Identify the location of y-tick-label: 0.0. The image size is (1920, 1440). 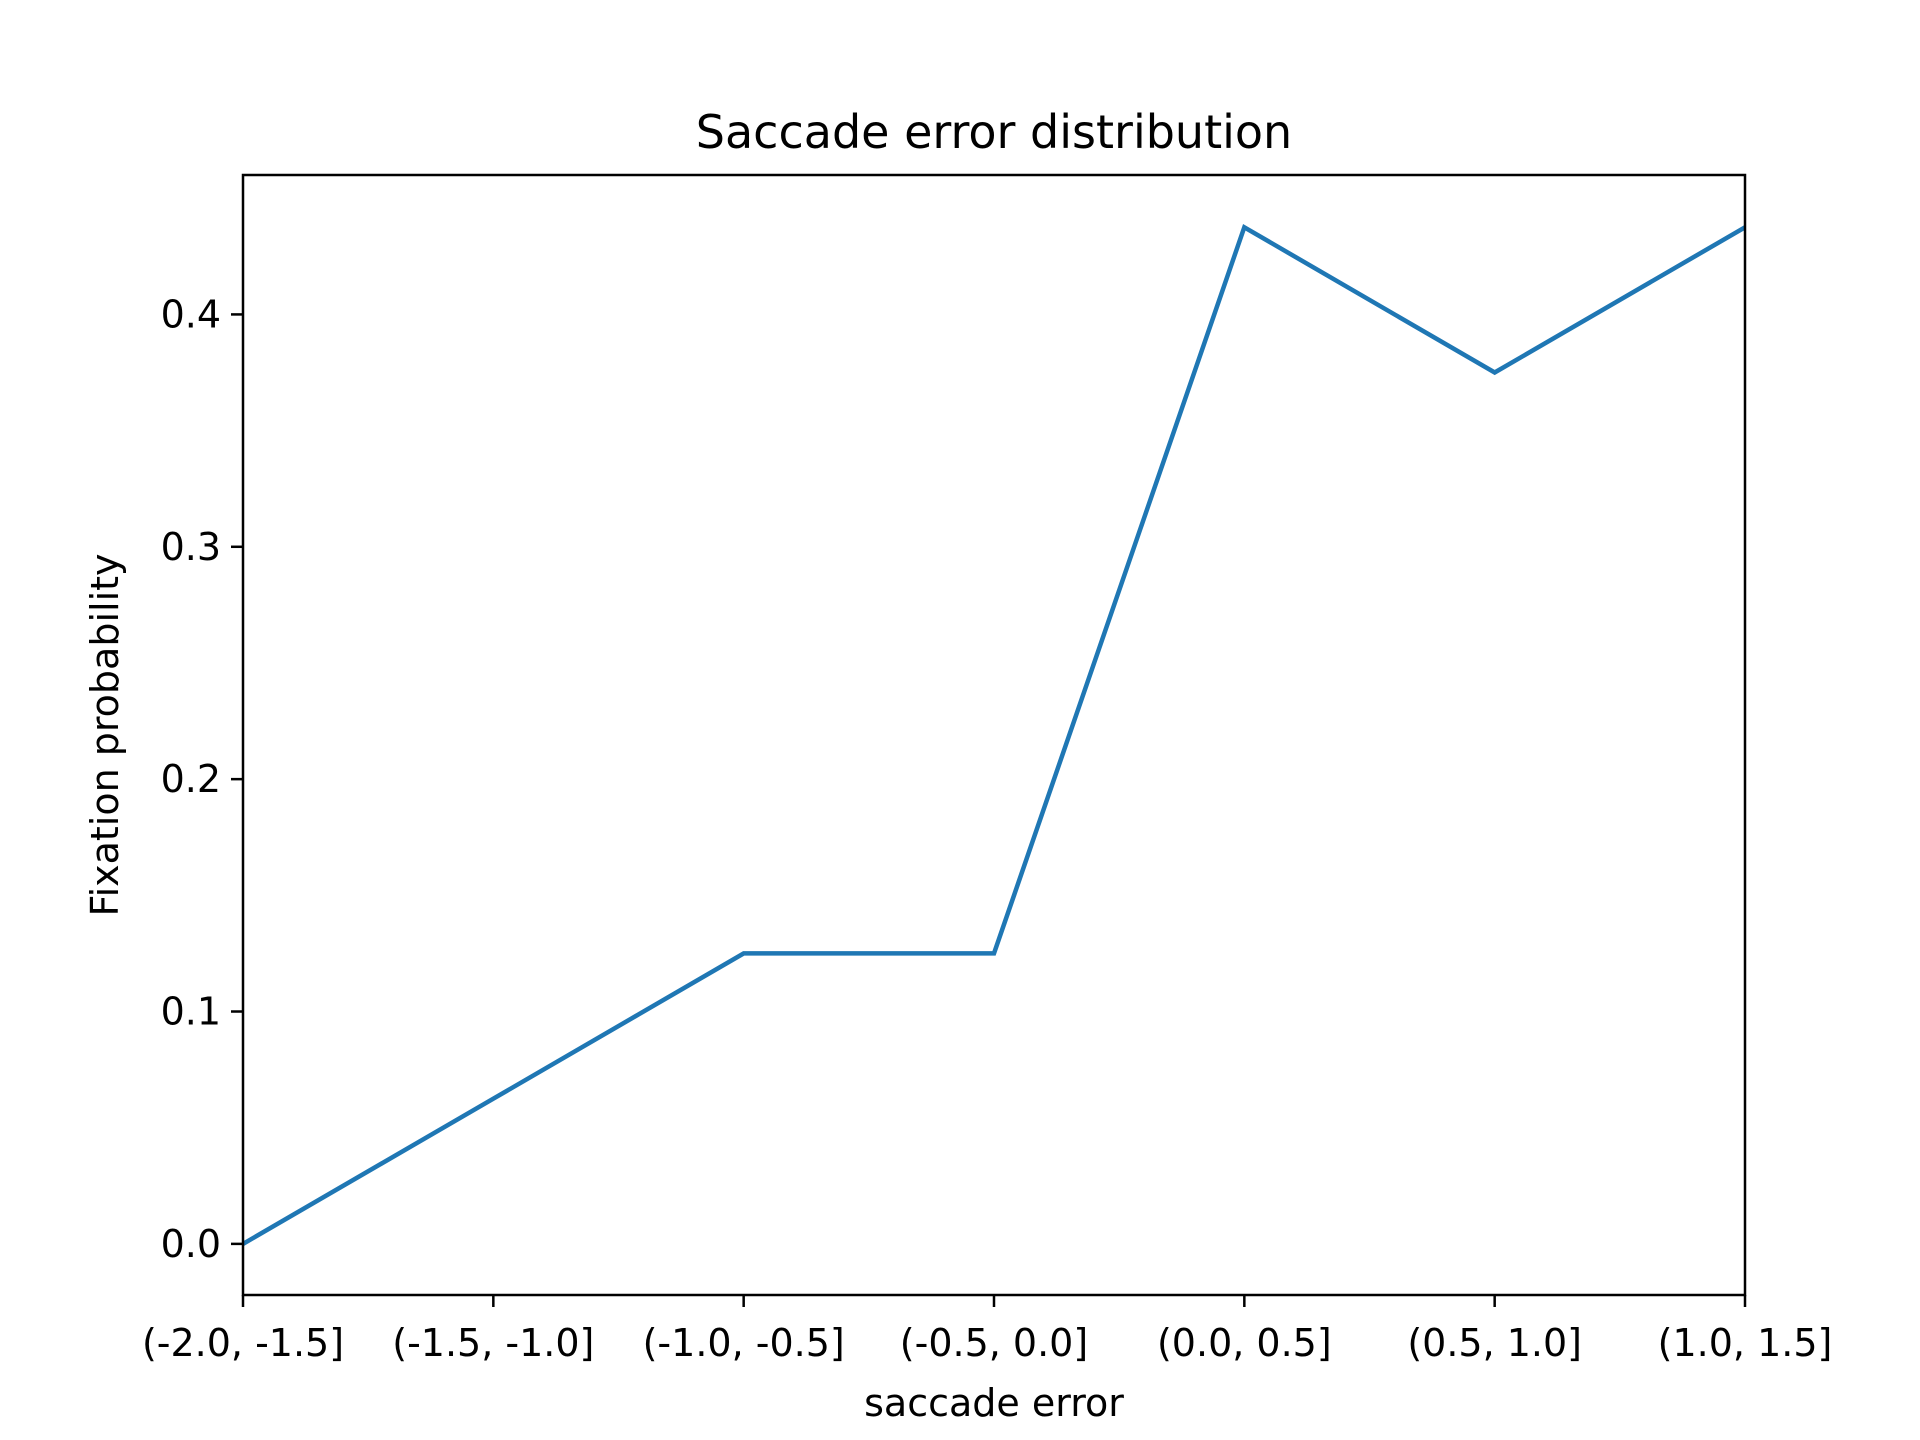
(191, 1244).